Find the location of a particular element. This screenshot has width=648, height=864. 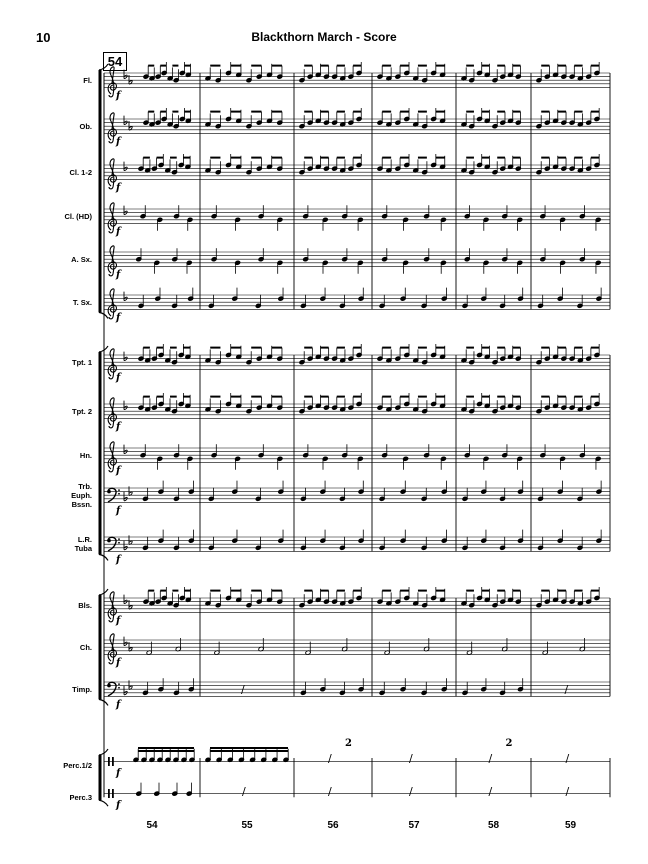

instrument-label: Cl. (HD) is located at coordinates (78, 216).